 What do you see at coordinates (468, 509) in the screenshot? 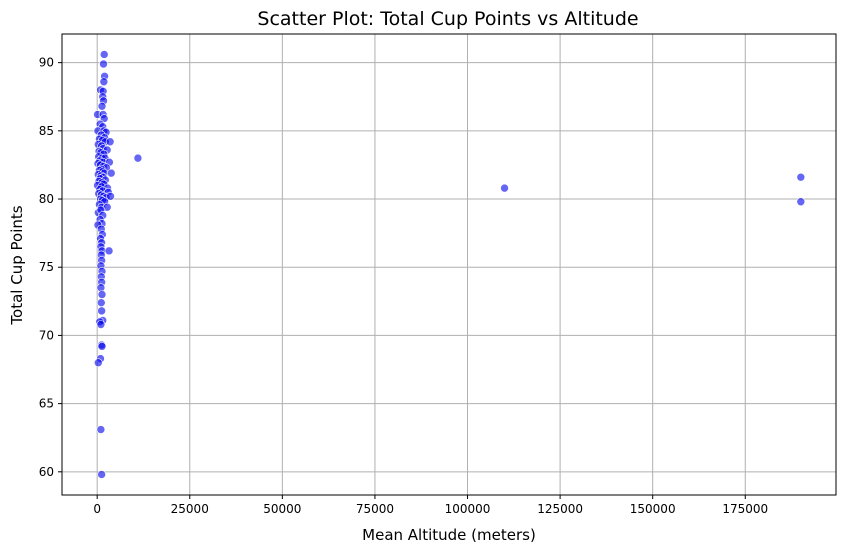
I see `x-tick-label: 100000` at bounding box center [468, 509].